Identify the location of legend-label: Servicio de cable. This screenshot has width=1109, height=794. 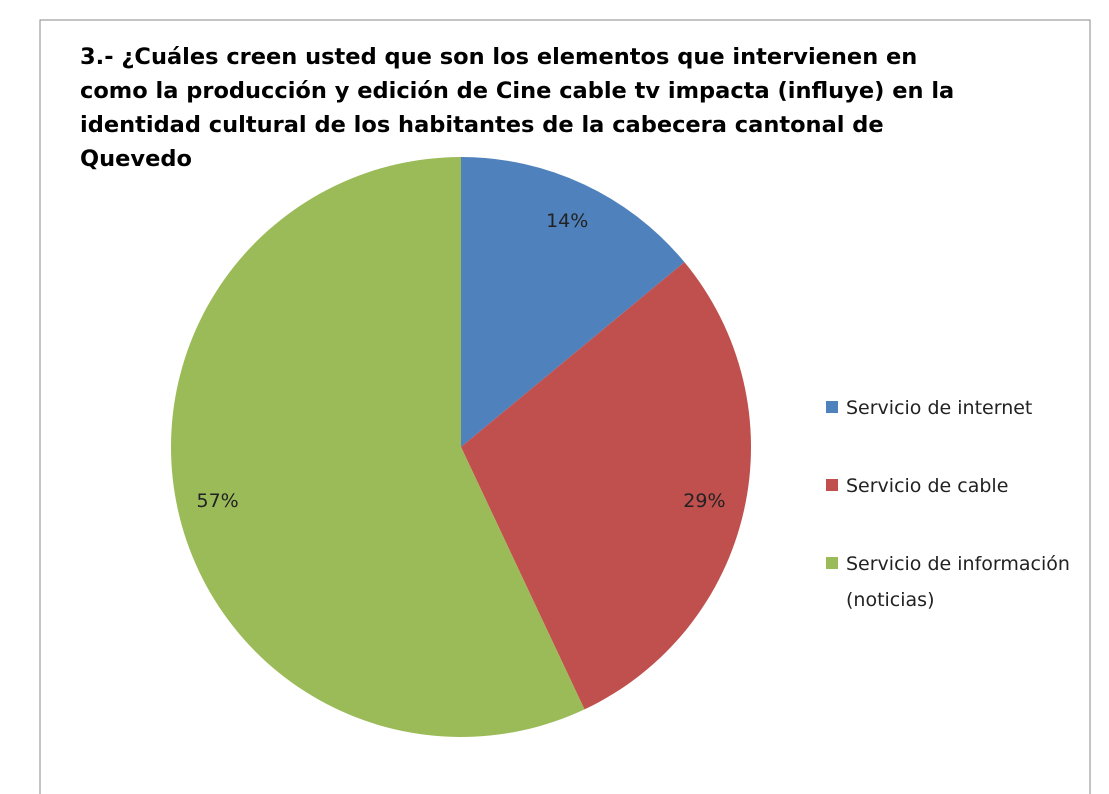
(927, 486).